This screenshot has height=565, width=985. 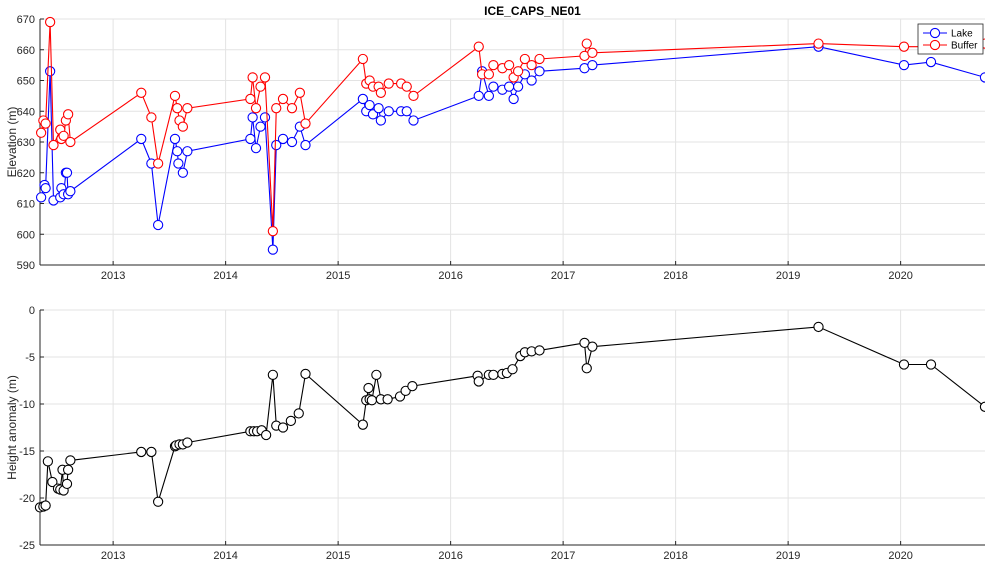 What do you see at coordinates (900, 276) in the screenshot?
I see `x-tick-label: 2020` at bounding box center [900, 276].